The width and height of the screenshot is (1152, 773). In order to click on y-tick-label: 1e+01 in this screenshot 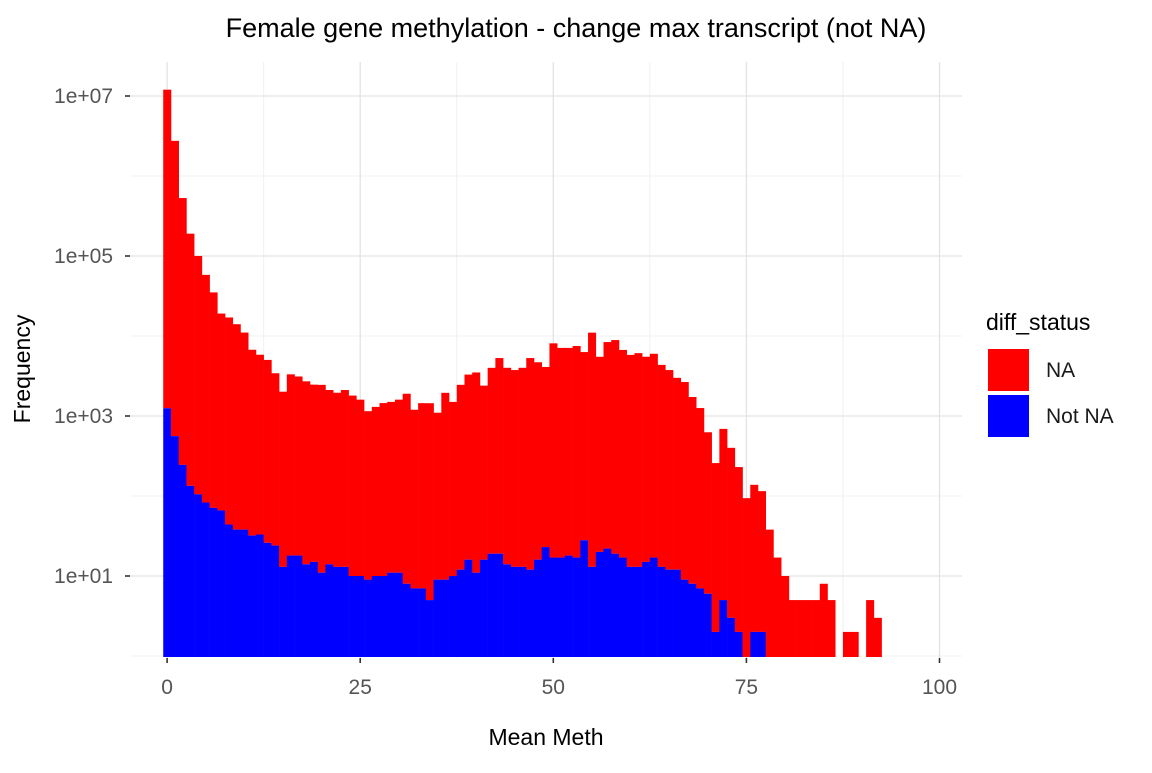, I will do `click(83, 576)`.